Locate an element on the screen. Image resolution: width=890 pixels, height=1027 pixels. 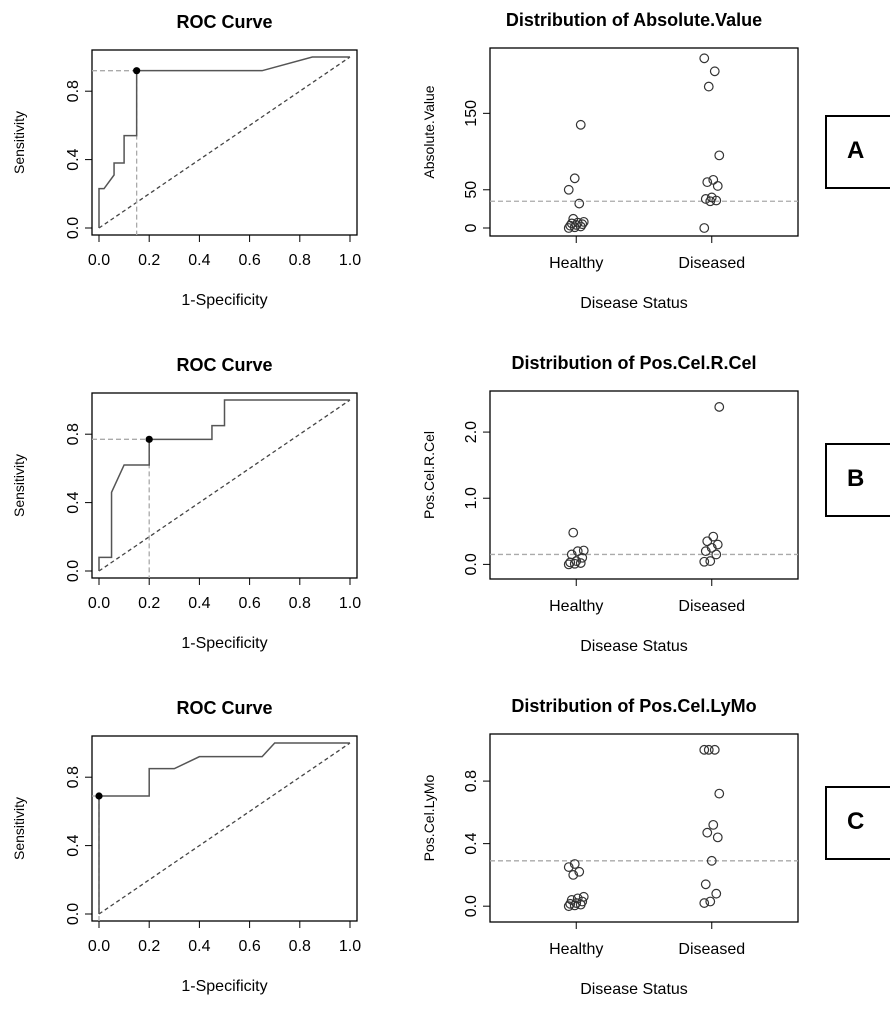
panel-label-c: C is located at coordinates (857, 823).